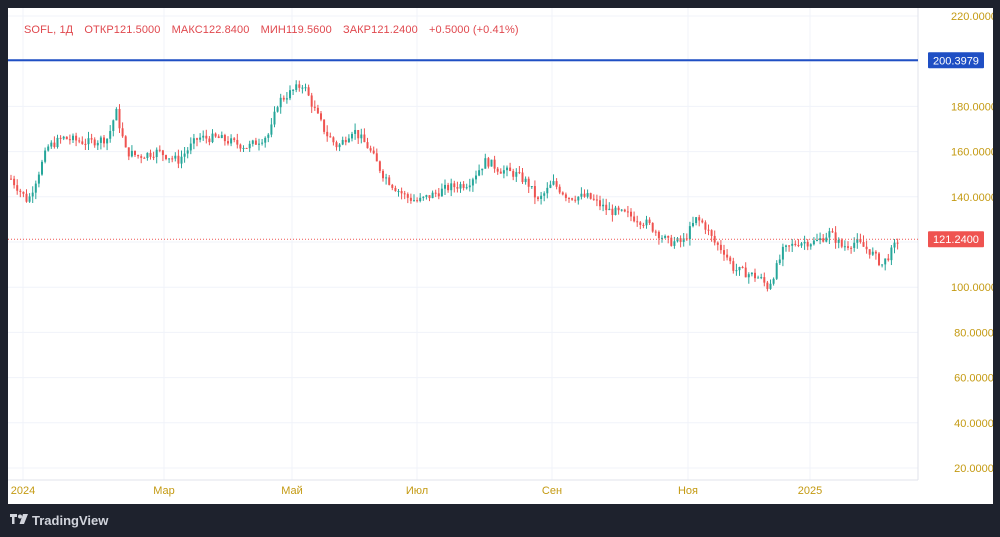 Image resolution: width=1000 pixels, height=537 pixels. What do you see at coordinates (49, 30) in the screenshot?
I see `symbol-label: SOFL, 1Д` at bounding box center [49, 30].